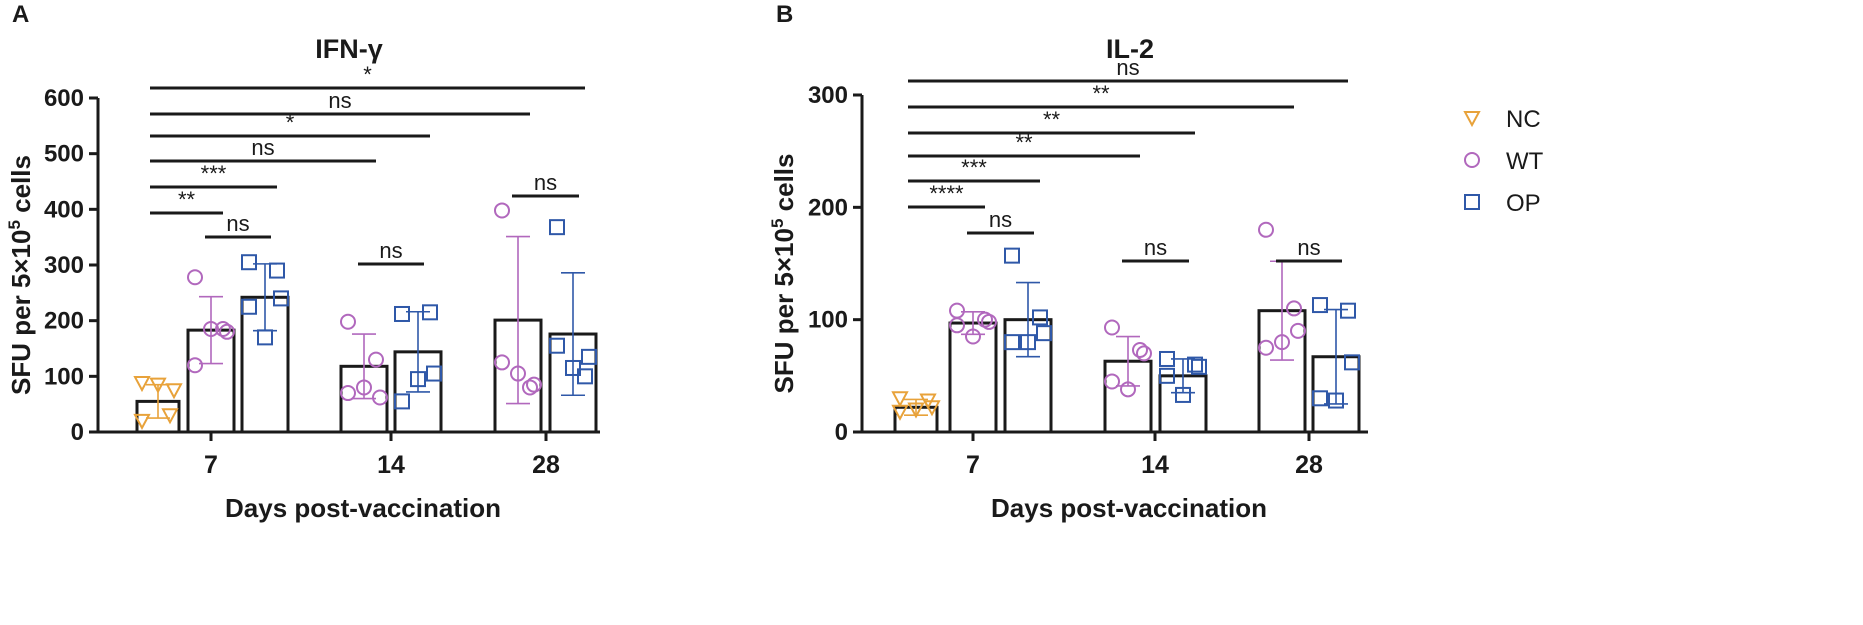  Describe the element at coordinates (1155, 465) in the screenshot. I see `panel-b-x-tick-label: 14` at that location.